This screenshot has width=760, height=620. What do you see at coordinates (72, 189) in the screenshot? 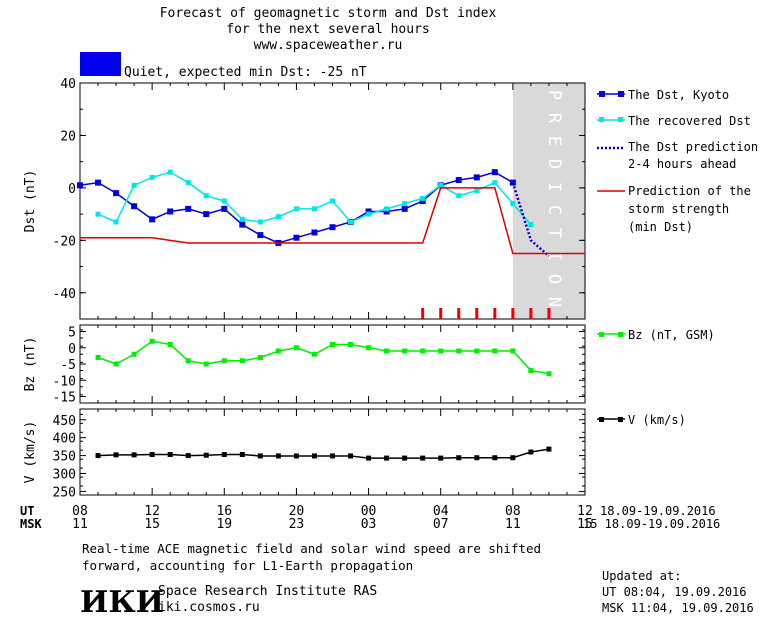
I see `y-tick-label: 0` at bounding box center [72, 189].